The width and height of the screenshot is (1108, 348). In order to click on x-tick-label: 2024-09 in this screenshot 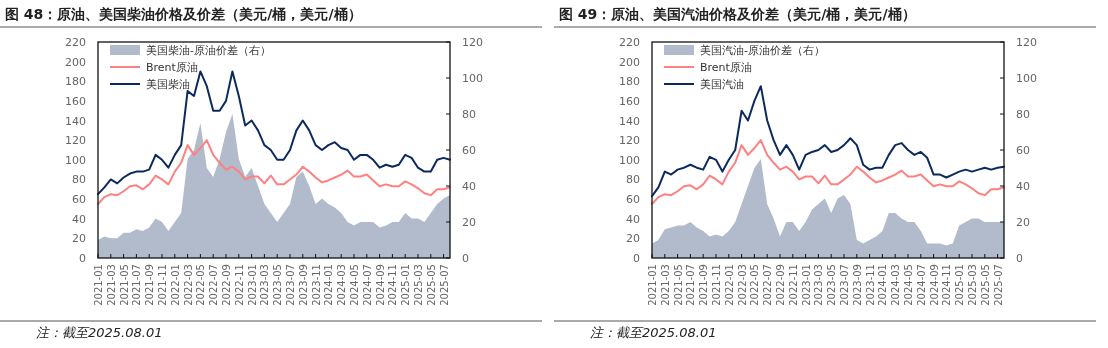, I will do `click(934, 285)`.